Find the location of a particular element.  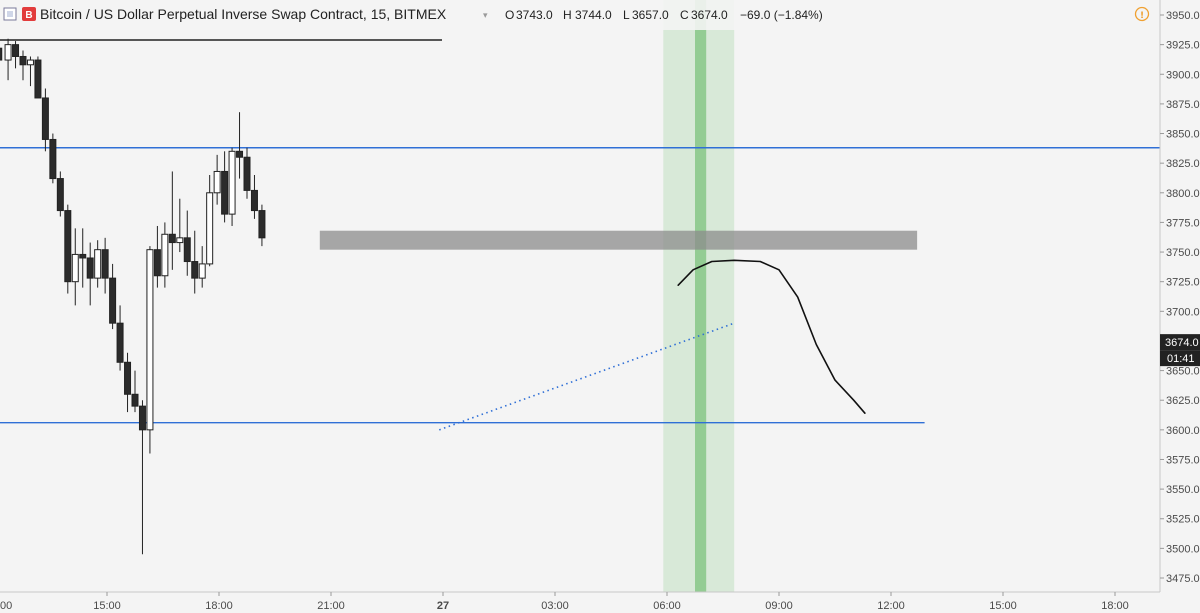

bar-countdown-value: 01:41 is located at coordinates (1181, 359).